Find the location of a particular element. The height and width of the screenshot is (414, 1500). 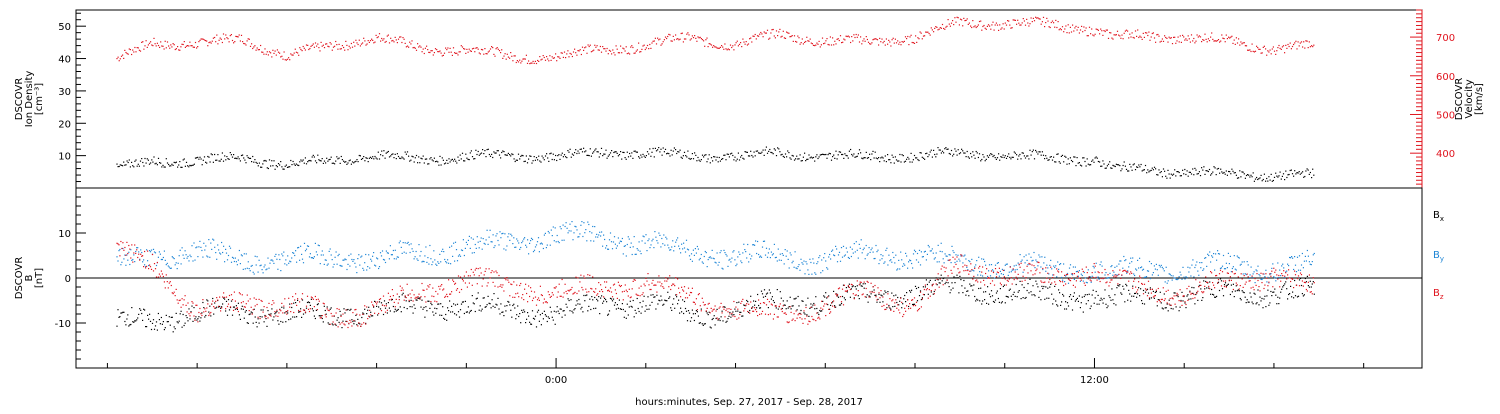

velocity-axis-label: DSCOVRVelocity[km/s] is located at coordinates (1469, 99).